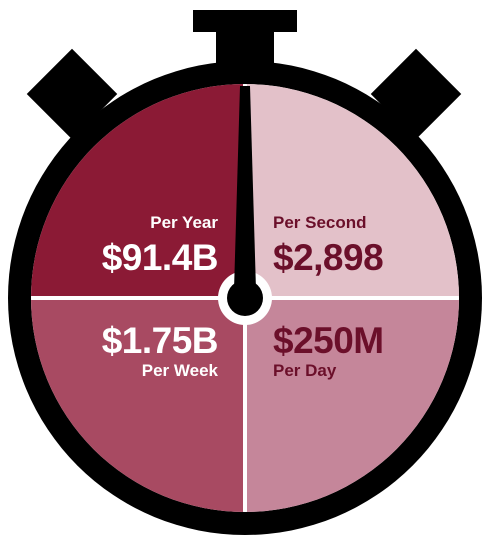 This screenshot has width=483, height=535. I want to click on label: Per Year, so click(184, 222).